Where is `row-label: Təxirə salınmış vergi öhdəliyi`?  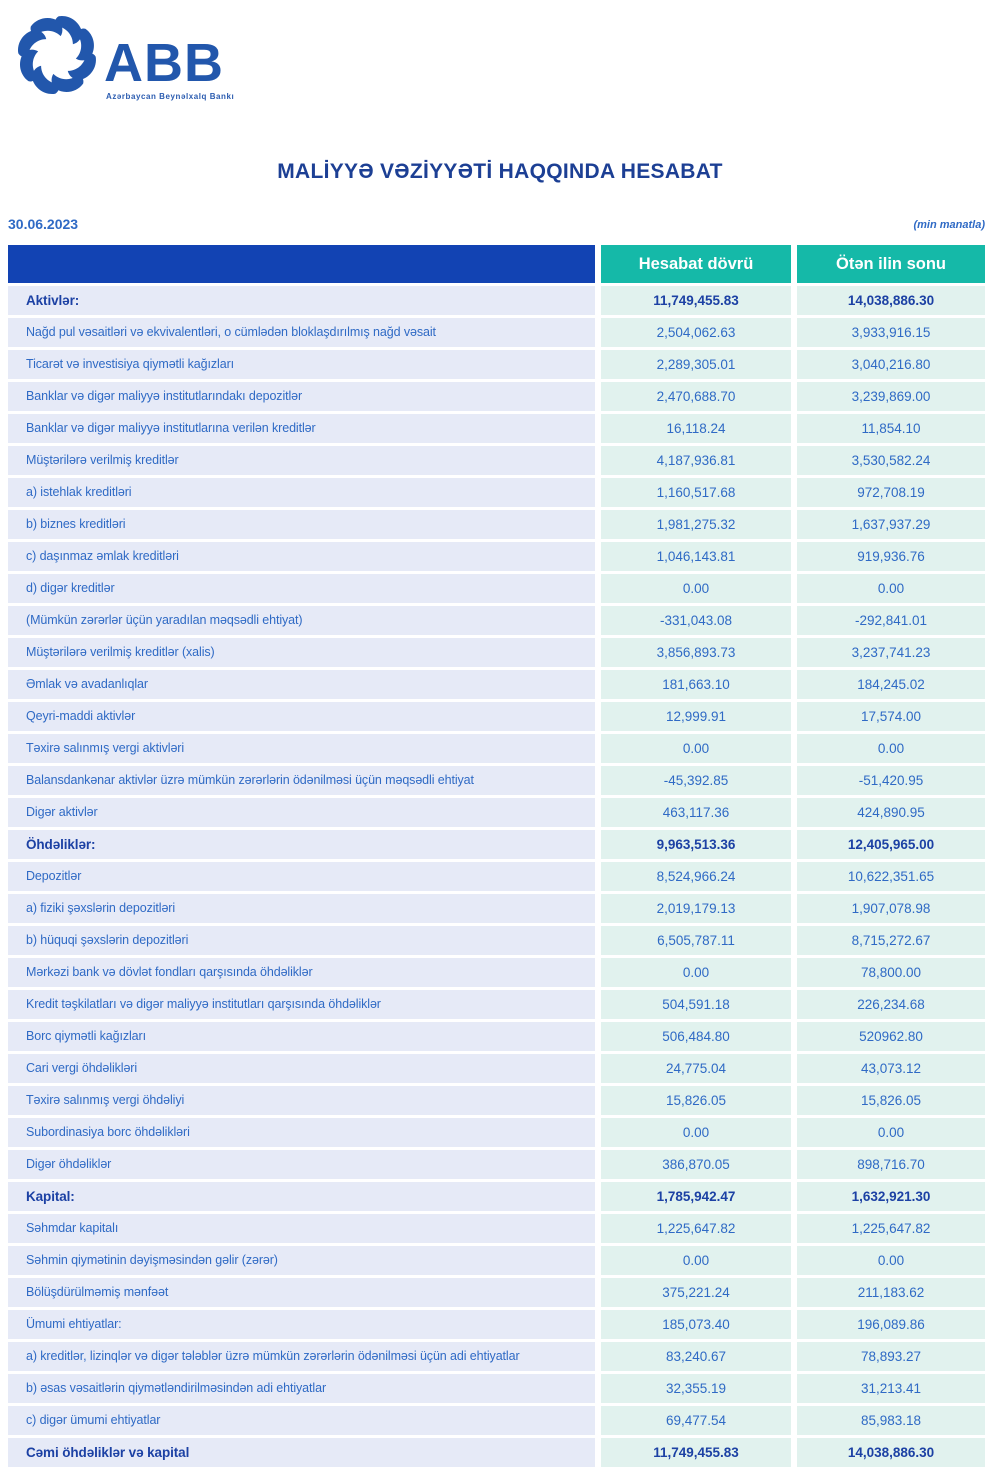 row-label: Təxirə salınmış vergi öhdəliyi is located at coordinates (301, 1100).